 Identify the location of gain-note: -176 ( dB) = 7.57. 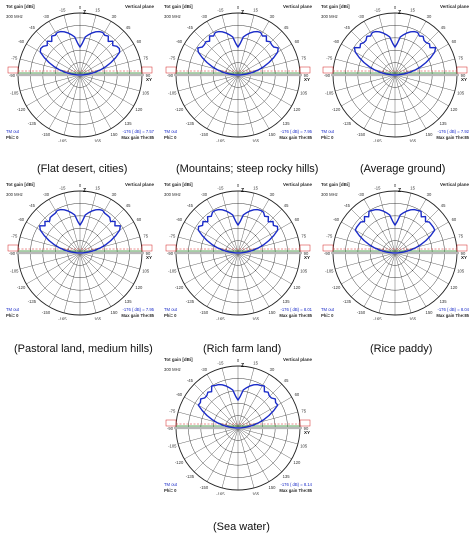
(138, 131).